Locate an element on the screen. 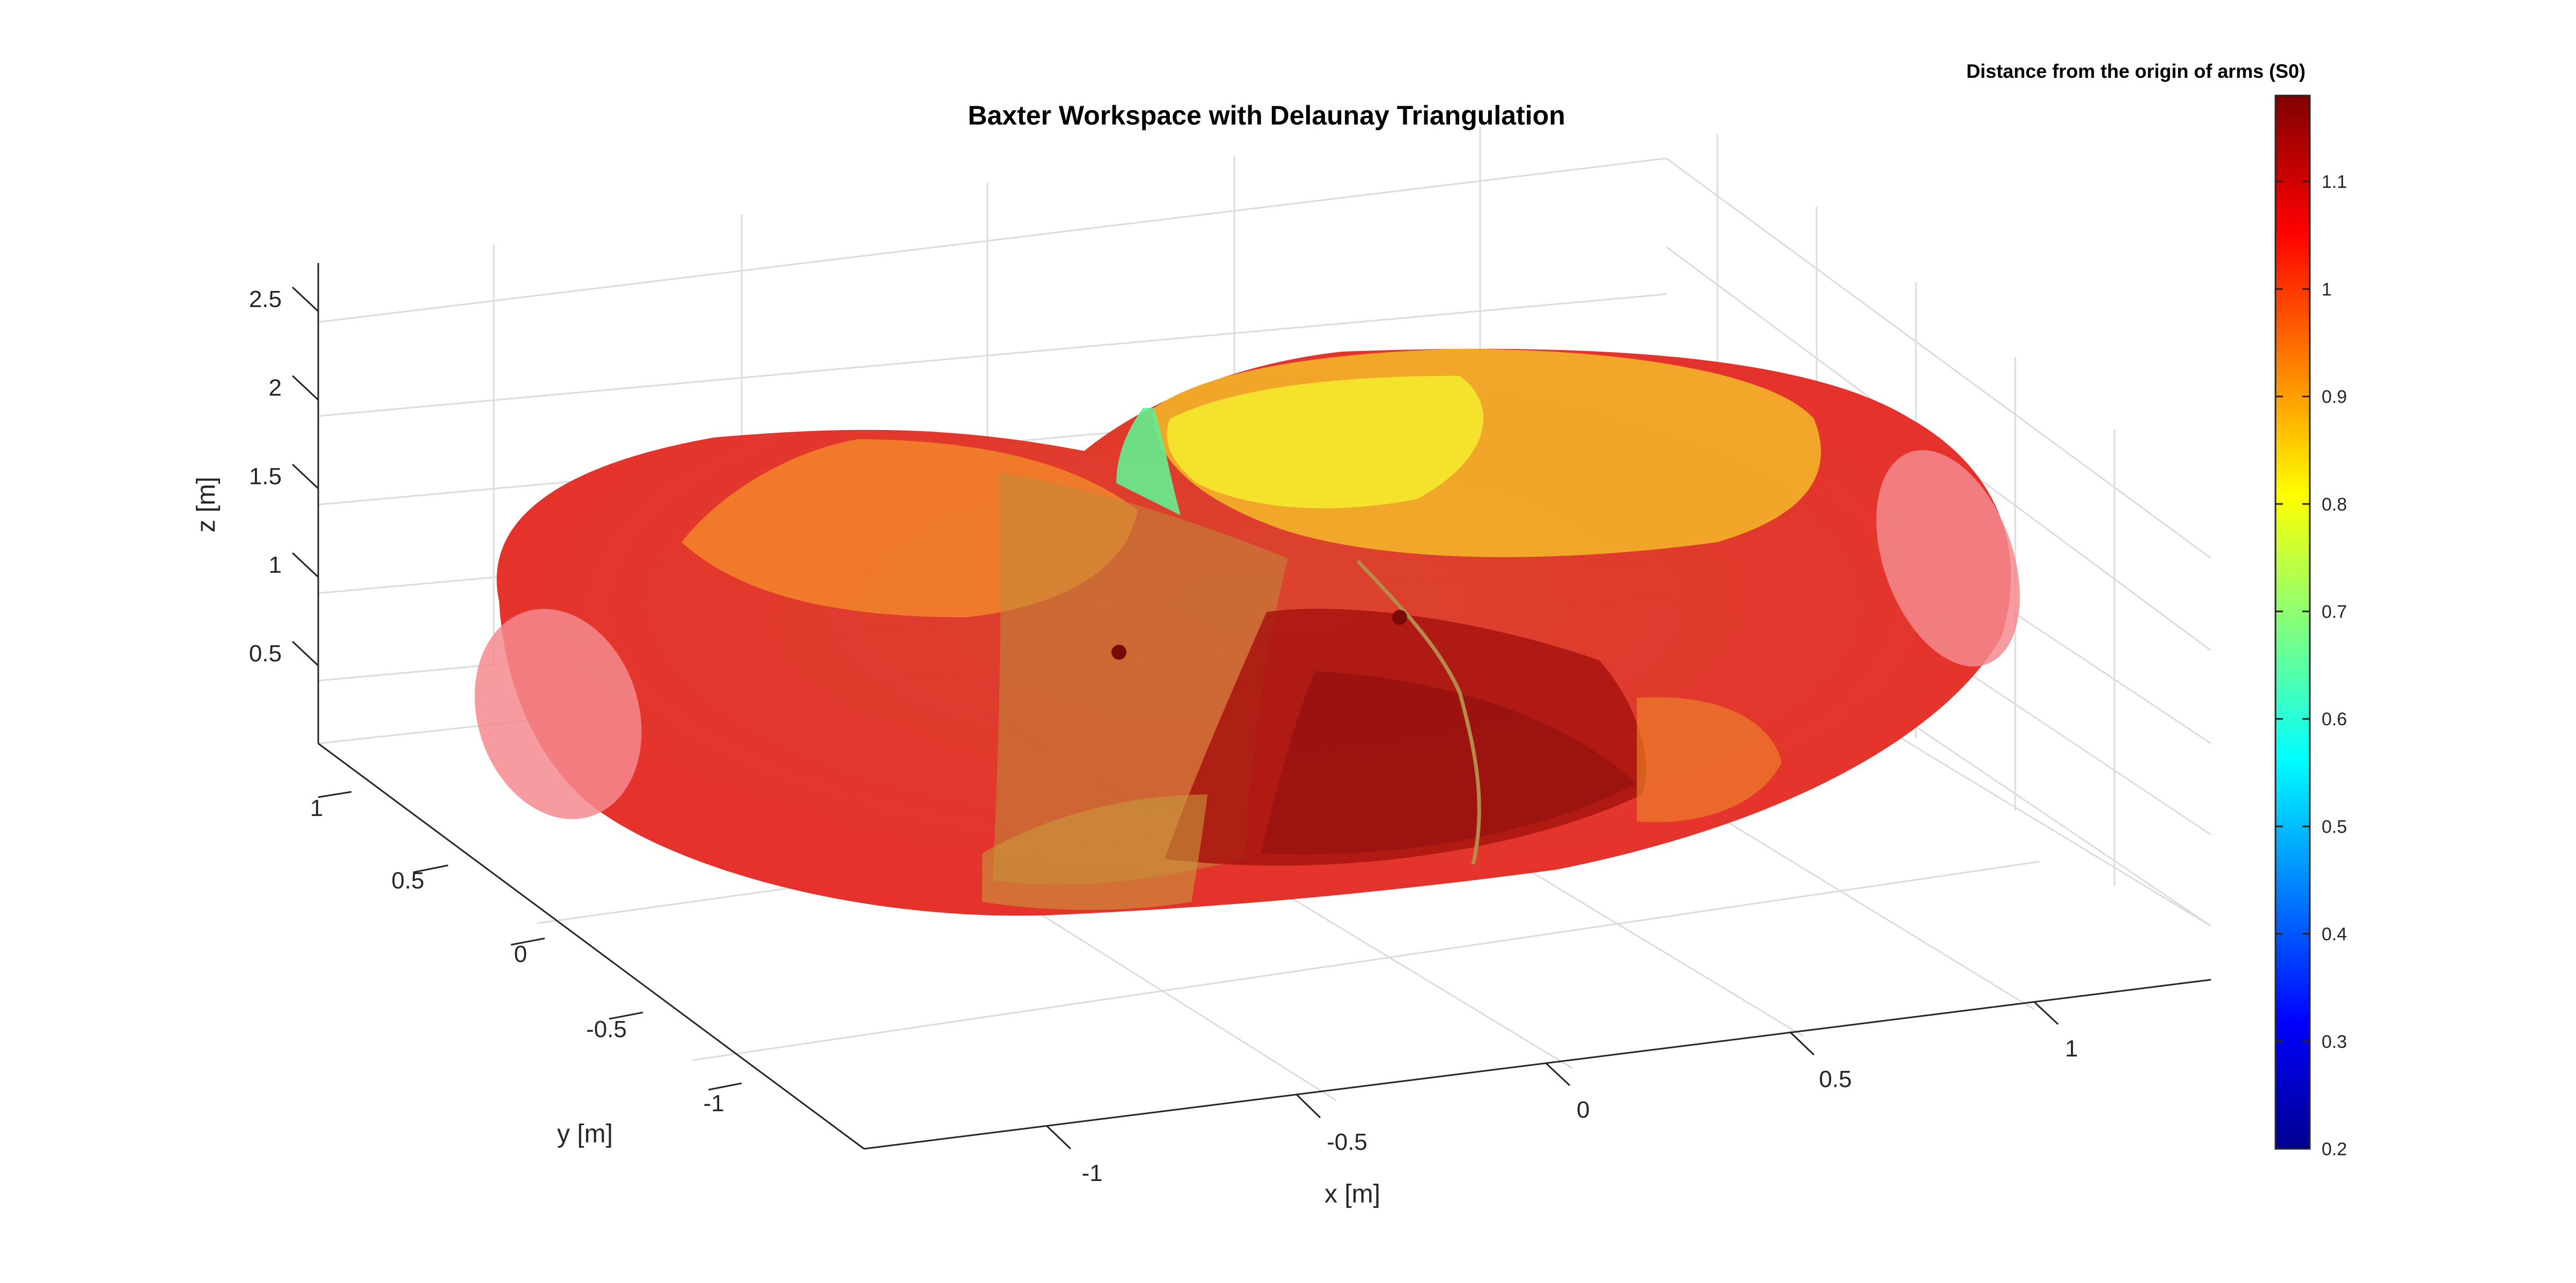 This screenshot has width=2576, height=1283. colorbar-tick-label: 0.4 is located at coordinates (2334, 934).